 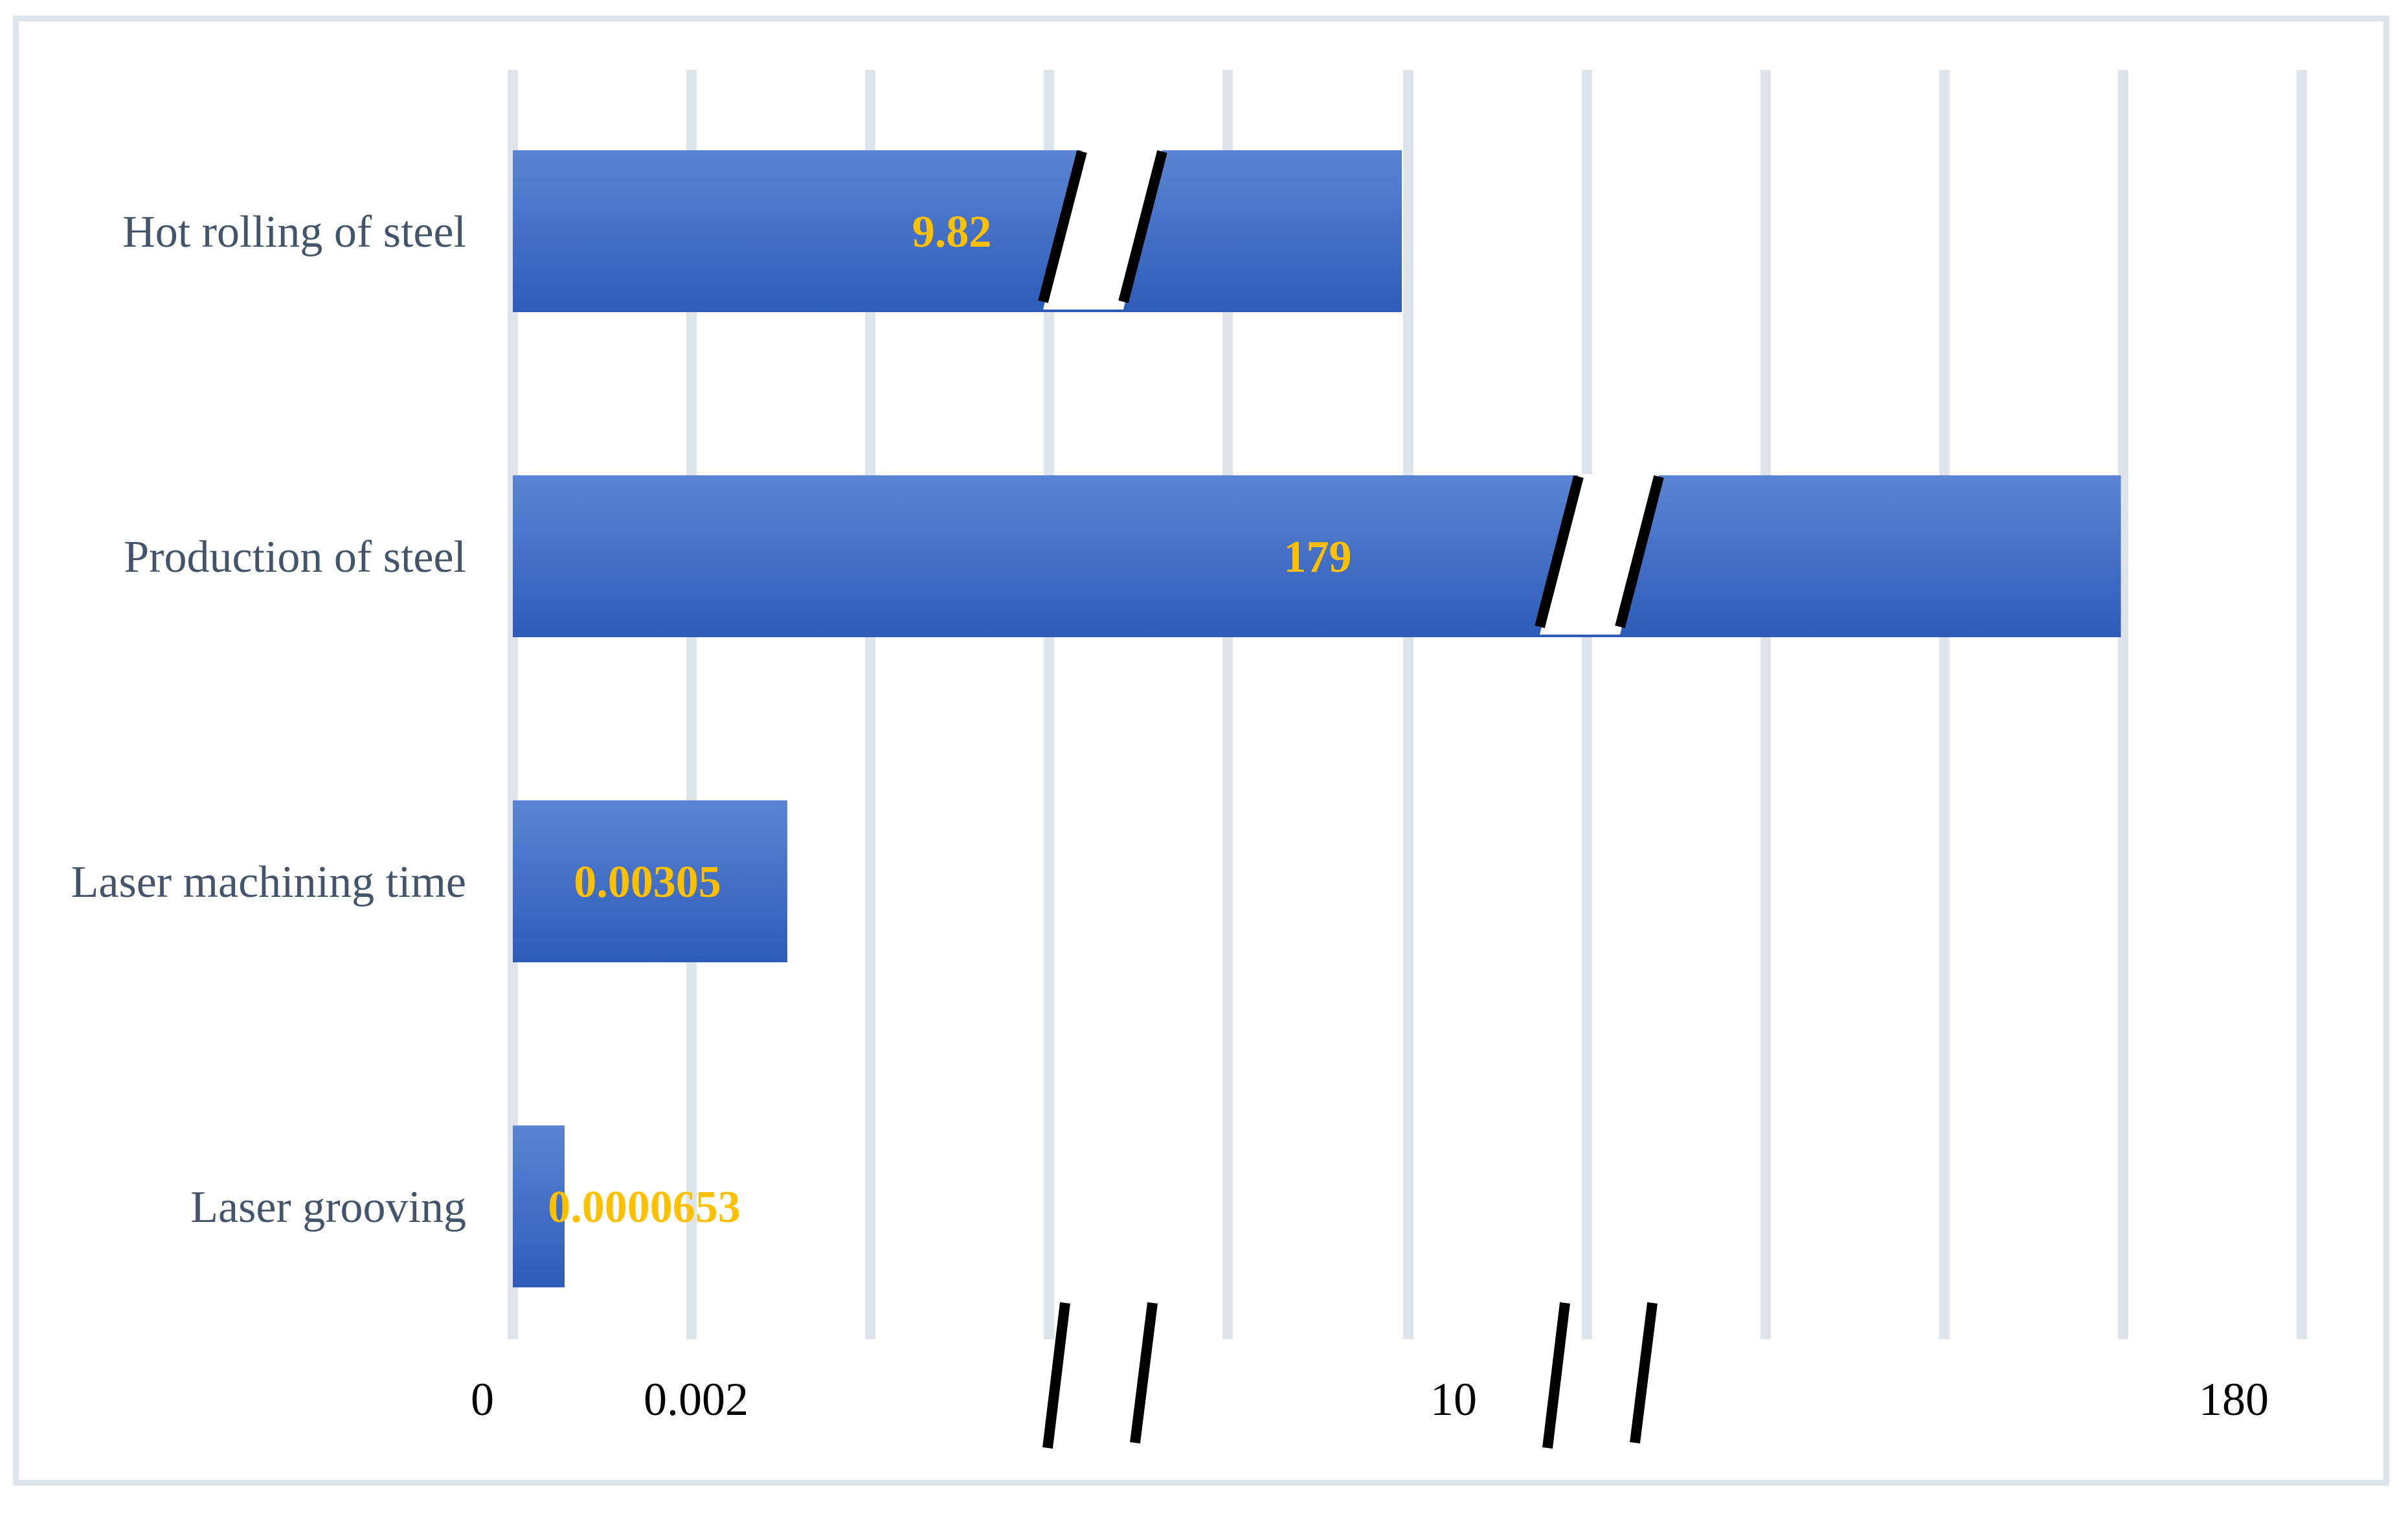 What do you see at coordinates (644, 1207) in the screenshot?
I see `data-label-3: 0.0000653` at bounding box center [644, 1207].